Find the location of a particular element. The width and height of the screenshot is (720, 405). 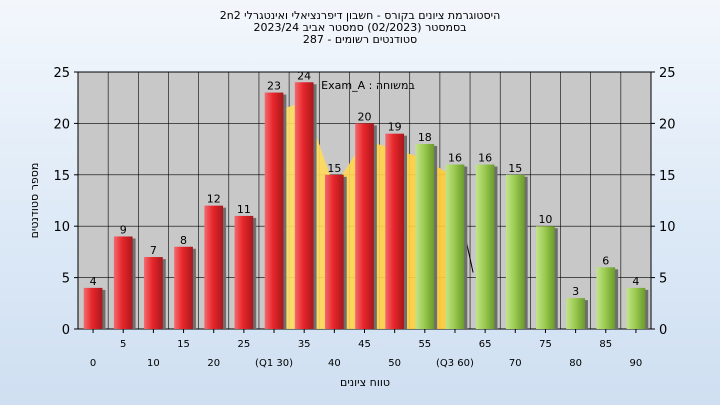

y-tick-label-left: 15 is located at coordinates (61, 176).